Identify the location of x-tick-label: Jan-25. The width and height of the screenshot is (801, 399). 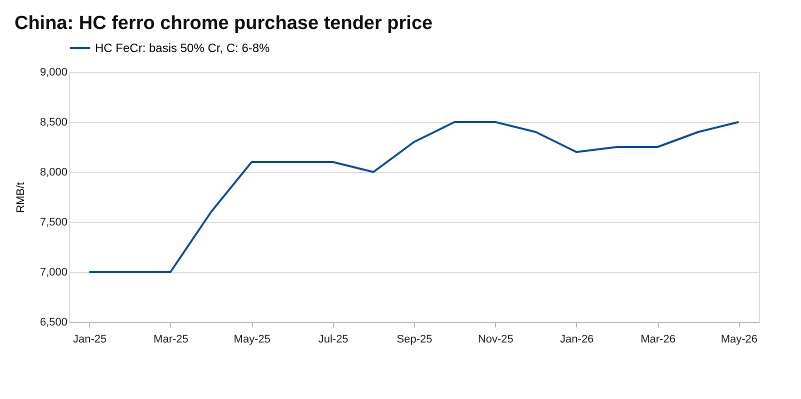
(89, 340).